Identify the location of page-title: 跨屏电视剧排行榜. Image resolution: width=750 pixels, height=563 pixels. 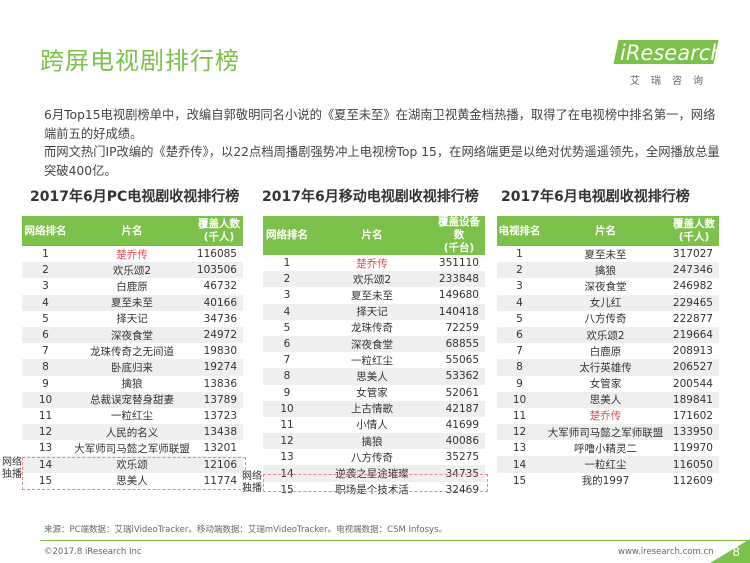
(140, 61).